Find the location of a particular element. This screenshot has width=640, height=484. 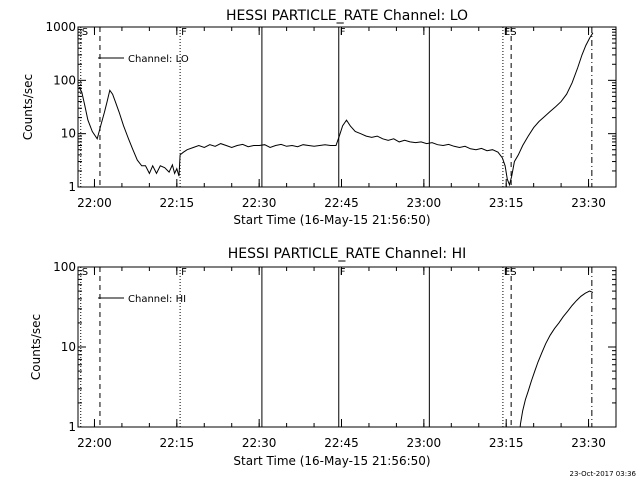

chart-title: HESSI PARTICLE_RATE Channel: HI is located at coordinates (347, 254).